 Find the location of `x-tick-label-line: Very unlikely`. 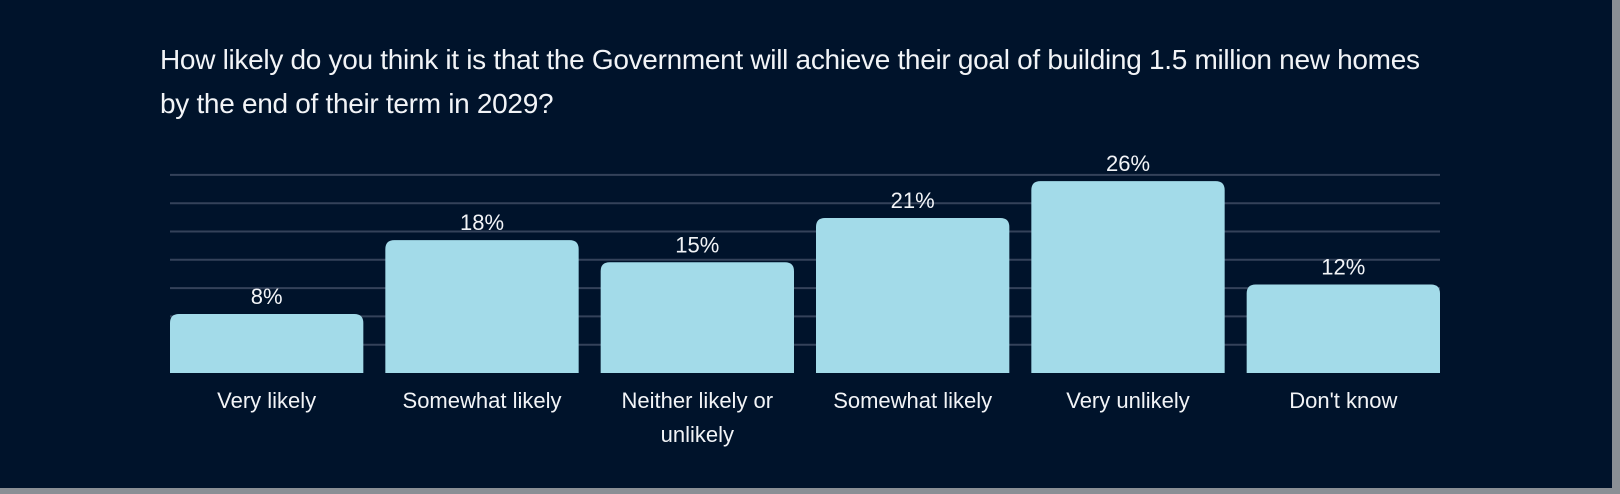

x-tick-label-line: Very unlikely is located at coordinates (1128, 400).